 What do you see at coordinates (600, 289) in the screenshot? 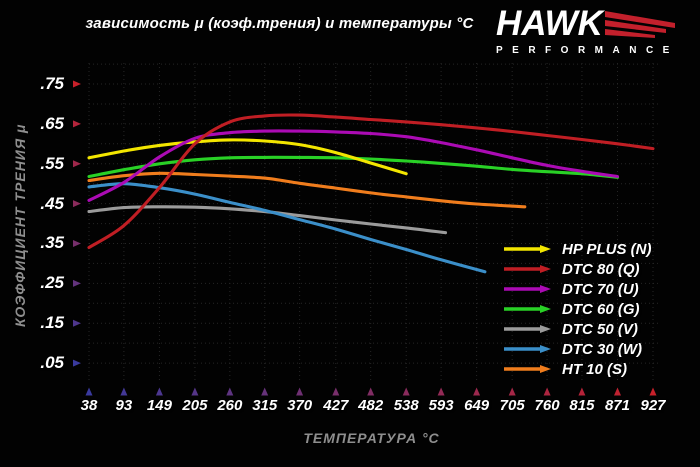
I see `legend-label: DTC 70 (U)` at bounding box center [600, 289].